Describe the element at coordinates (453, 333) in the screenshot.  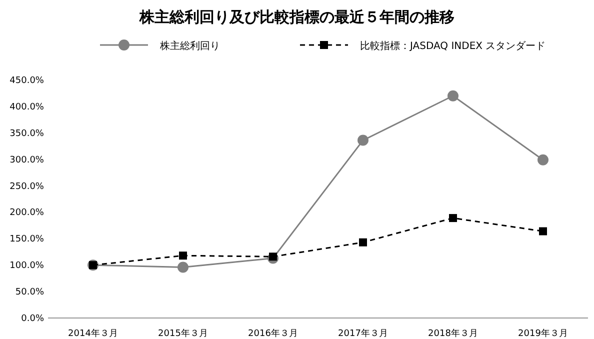
I see `x-tick-label: 2018年３月` at that location.